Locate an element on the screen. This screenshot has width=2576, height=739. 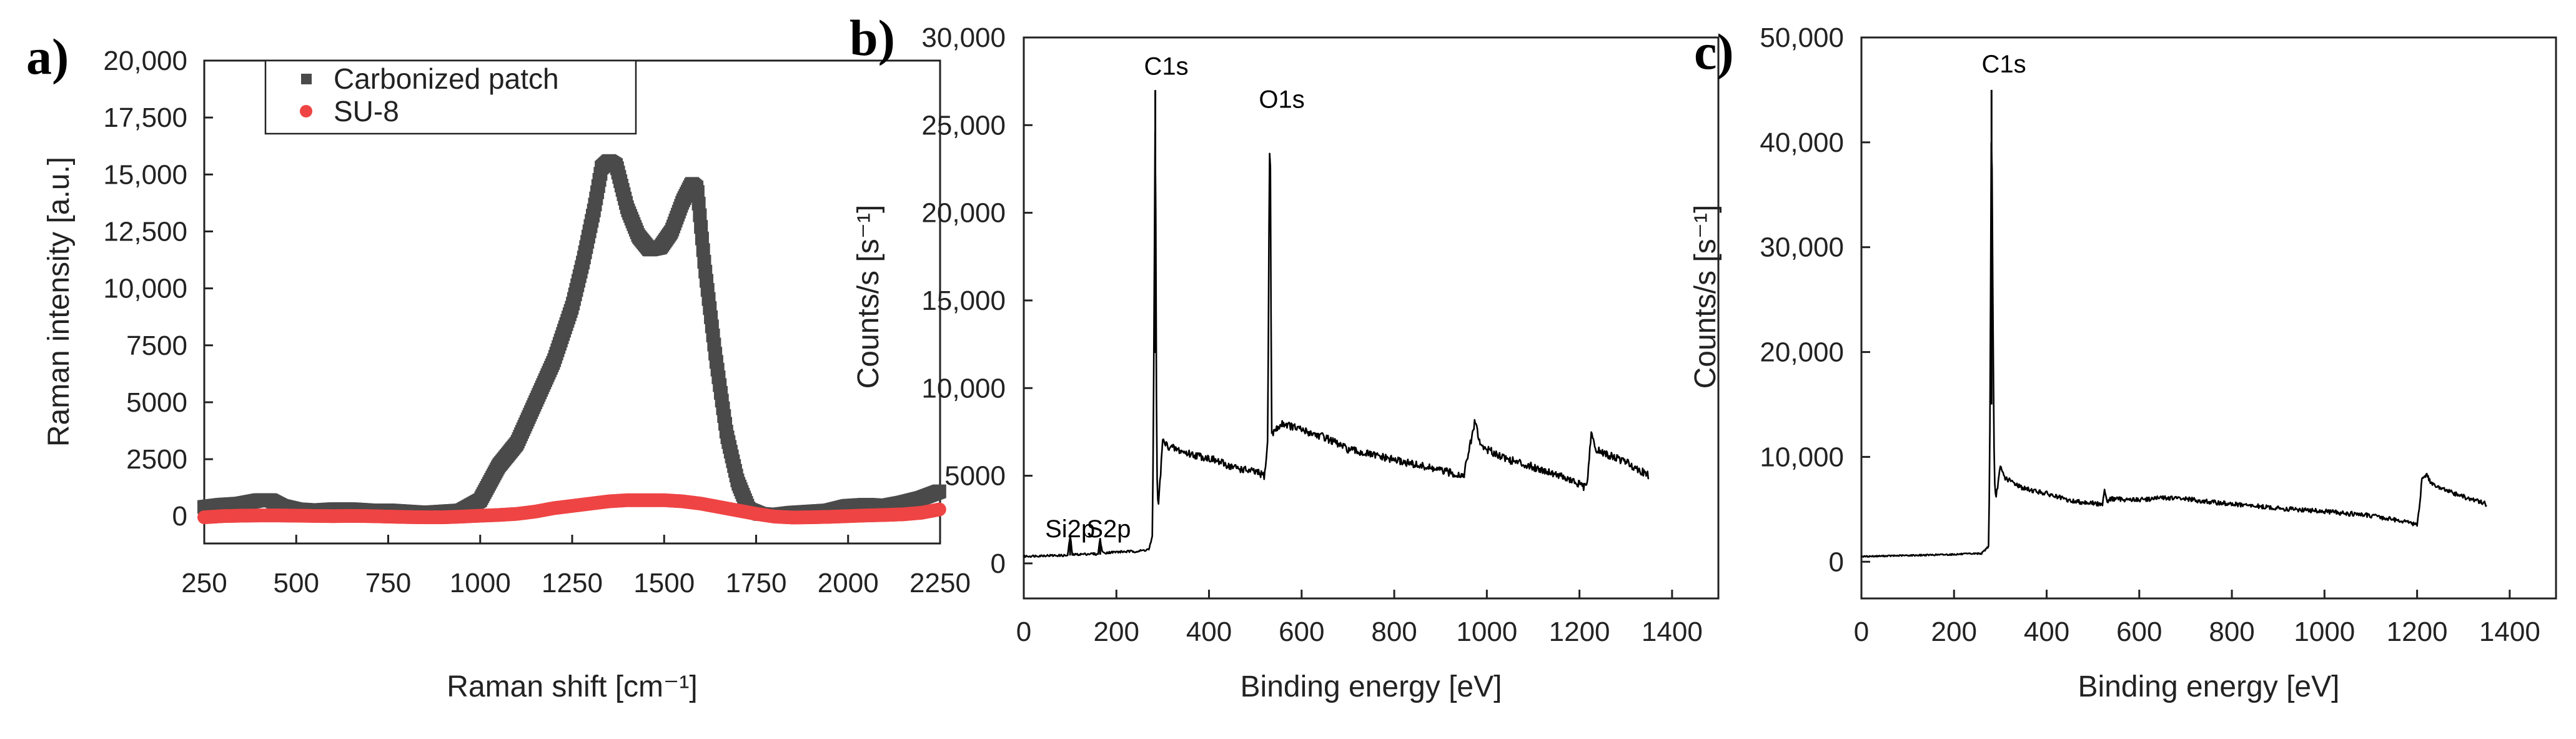
peak-labels-c: C1s is located at coordinates (2004, 65).